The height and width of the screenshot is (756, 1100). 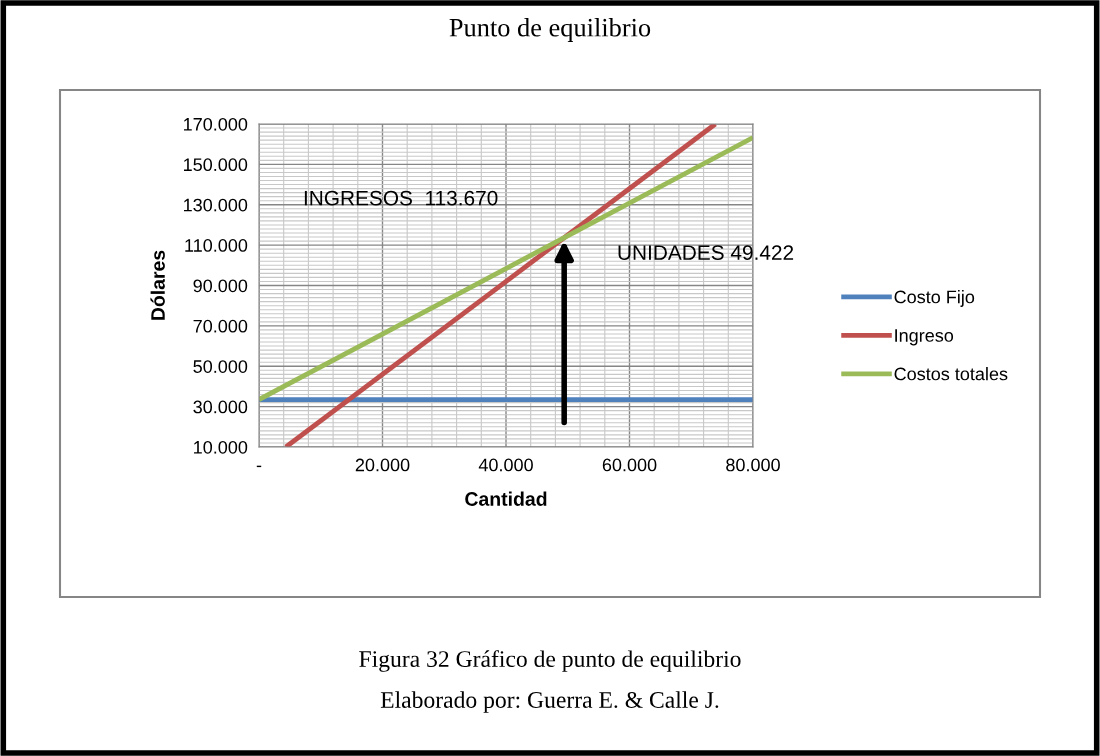 What do you see at coordinates (401, 198) in the screenshot?
I see `annotation: INGRESOS 113.670` at bounding box center [401, 198].